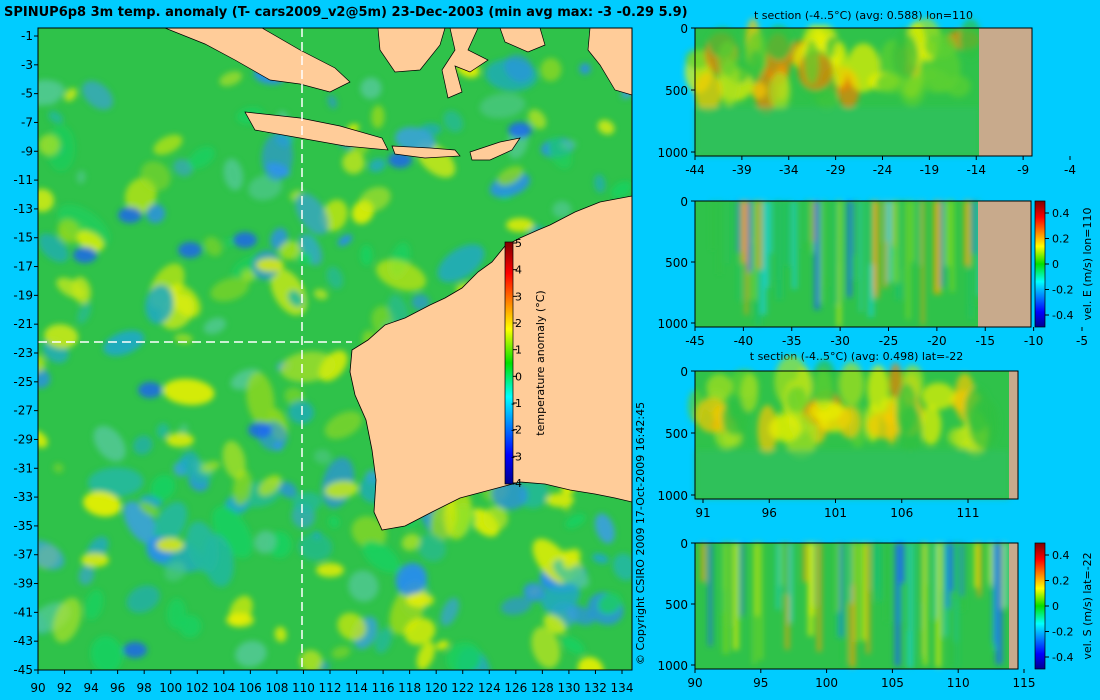  Describe the element at coordinates (23, 555) in the screenshot. I see `latitude-label: -37` at that location.